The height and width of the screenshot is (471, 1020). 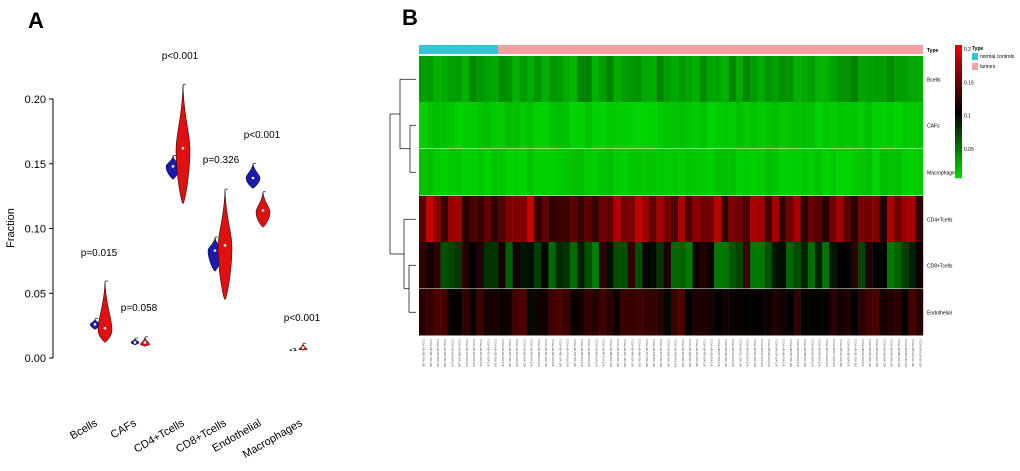 What do you see at coordinates (762, 353) in the screenshot?
I see `column-label: TCGA-AB-531-03A-11R` at bounding box center [762, 353].